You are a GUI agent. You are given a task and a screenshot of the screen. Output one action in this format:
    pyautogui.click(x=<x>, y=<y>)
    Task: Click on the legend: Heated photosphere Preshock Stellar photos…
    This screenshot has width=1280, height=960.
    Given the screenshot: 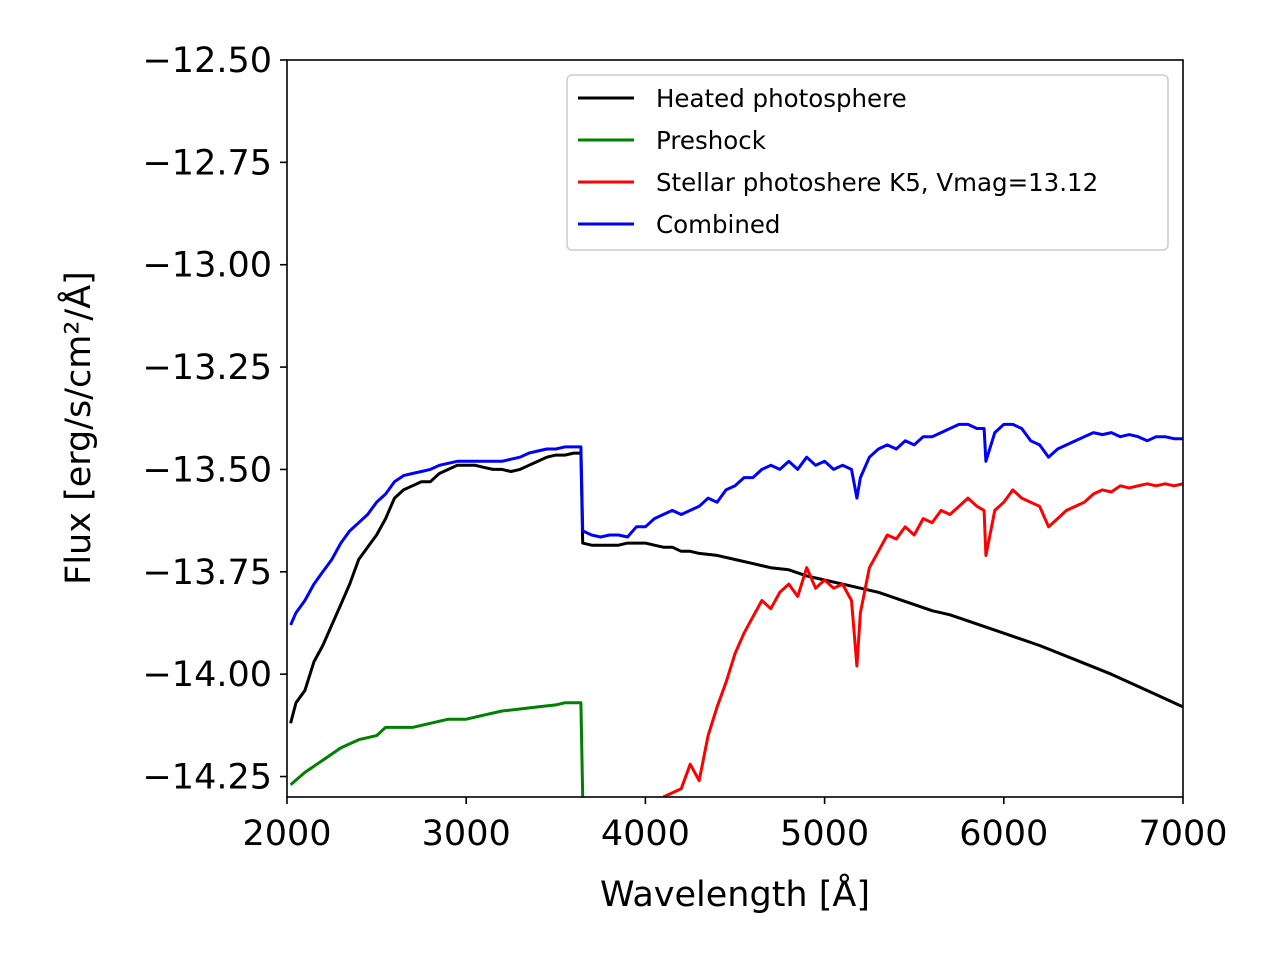 What is the action you would take?
    pyautogui.click(x=867, y=162)
    